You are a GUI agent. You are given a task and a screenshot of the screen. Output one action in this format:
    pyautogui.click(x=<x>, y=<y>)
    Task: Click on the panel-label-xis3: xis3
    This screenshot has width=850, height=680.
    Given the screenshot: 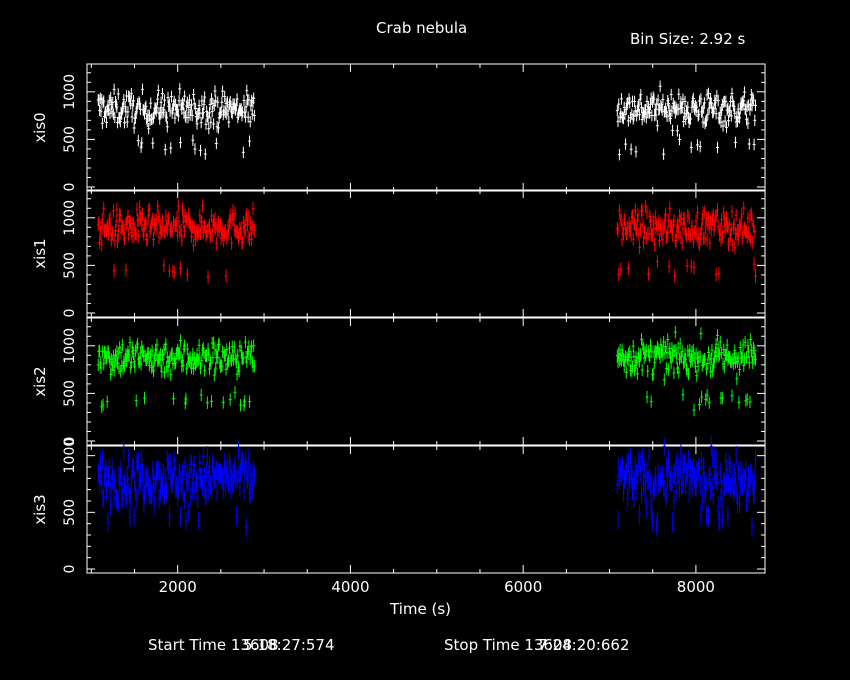 What is the action you would take?
    pyautogui.click(x=40, y=509)
    